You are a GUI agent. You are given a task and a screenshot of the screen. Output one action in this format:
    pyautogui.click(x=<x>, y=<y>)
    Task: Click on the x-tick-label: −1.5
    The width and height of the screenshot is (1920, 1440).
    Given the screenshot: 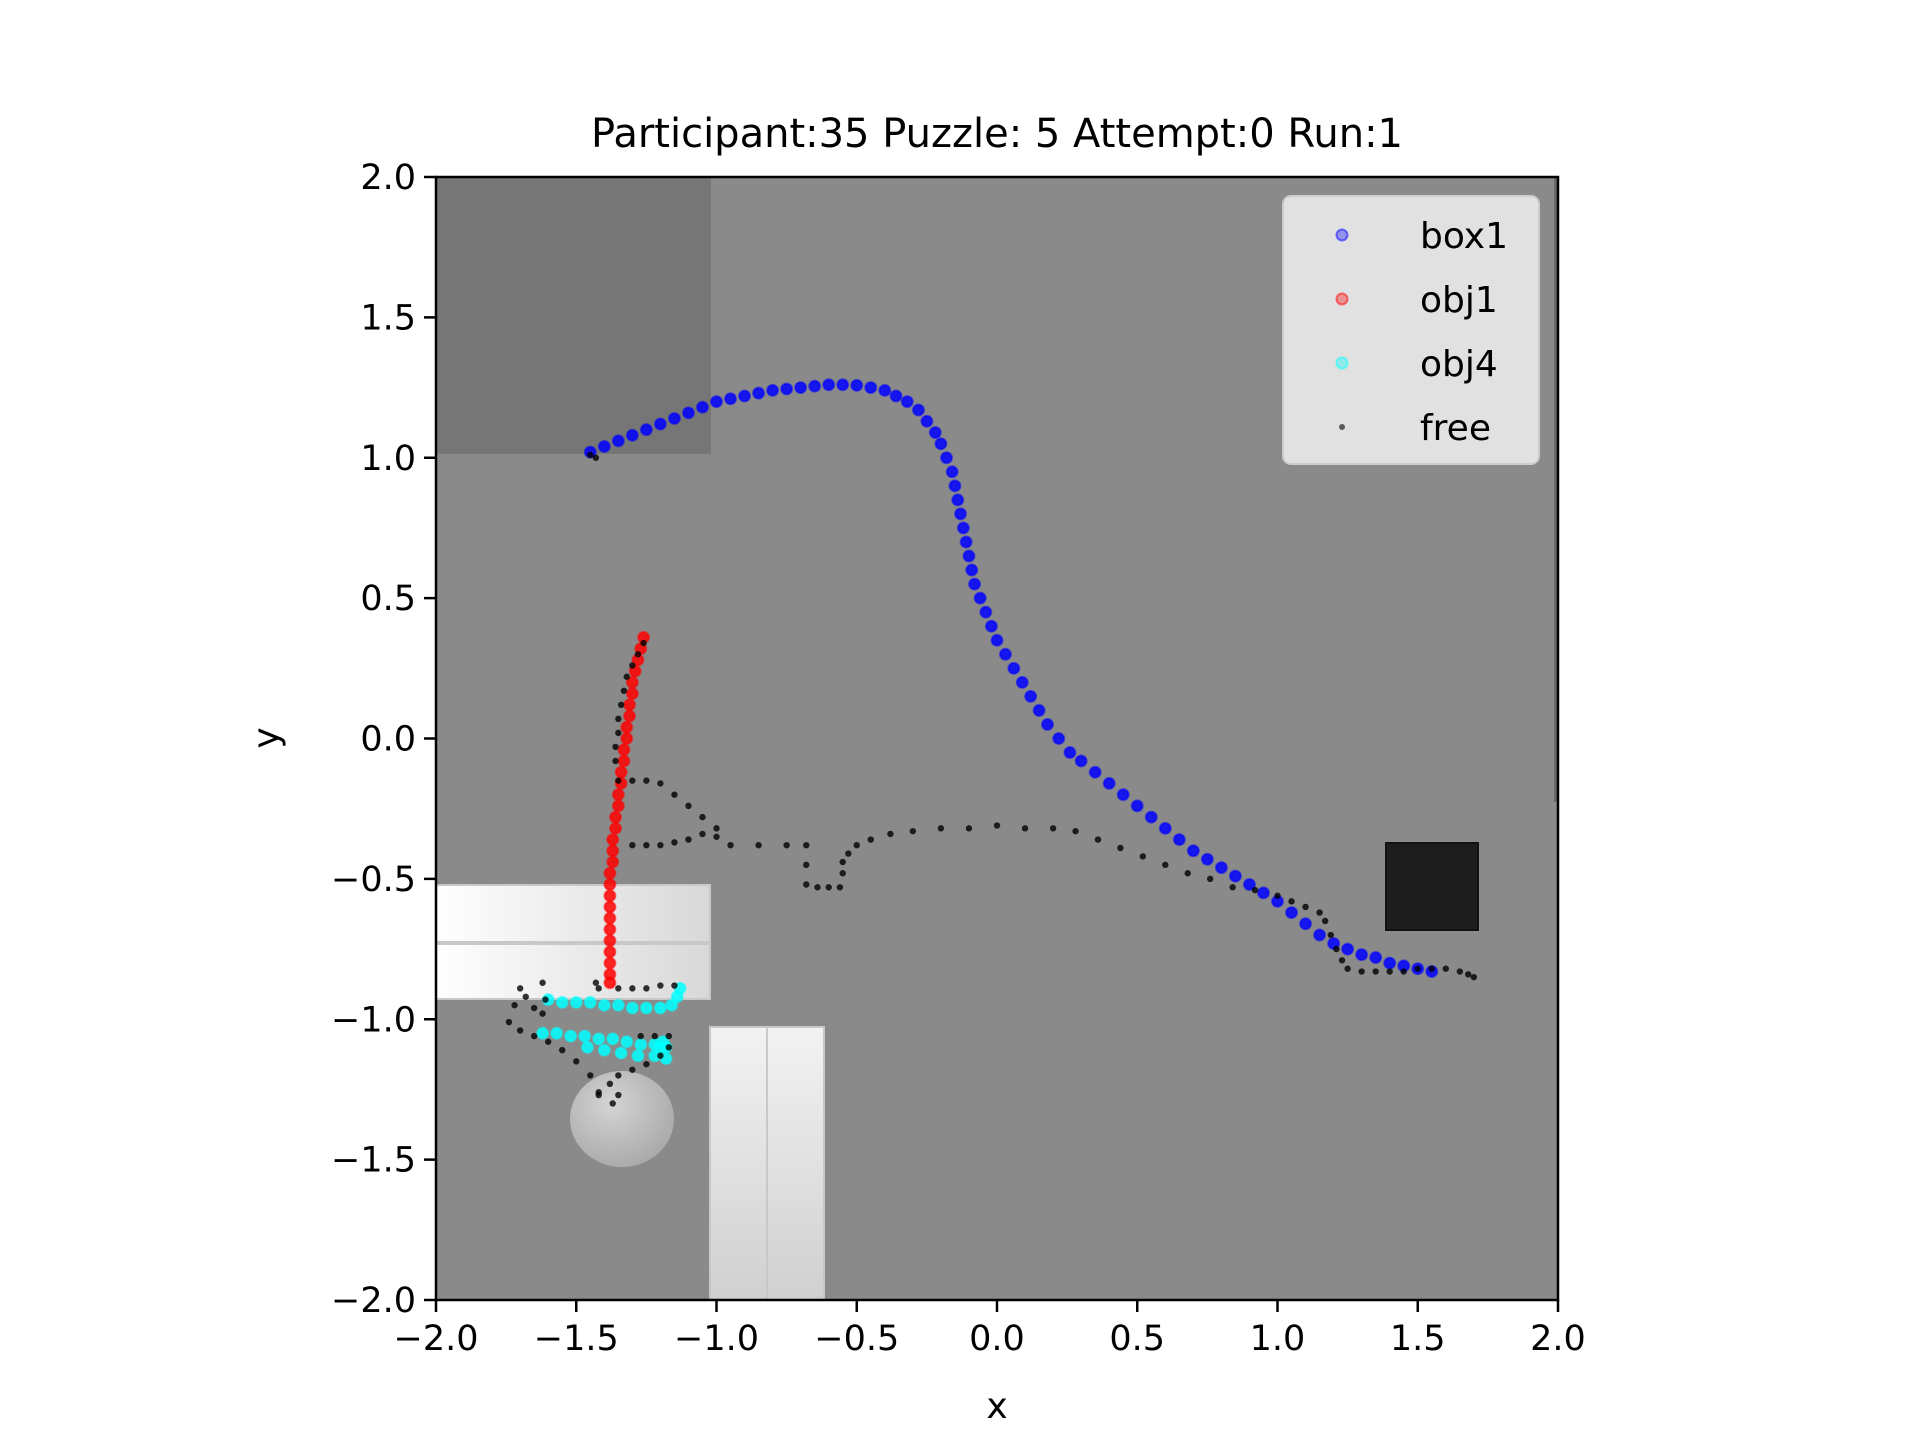 What is the action you would take?
    pyautogui.click(x=576, y=1339)
    